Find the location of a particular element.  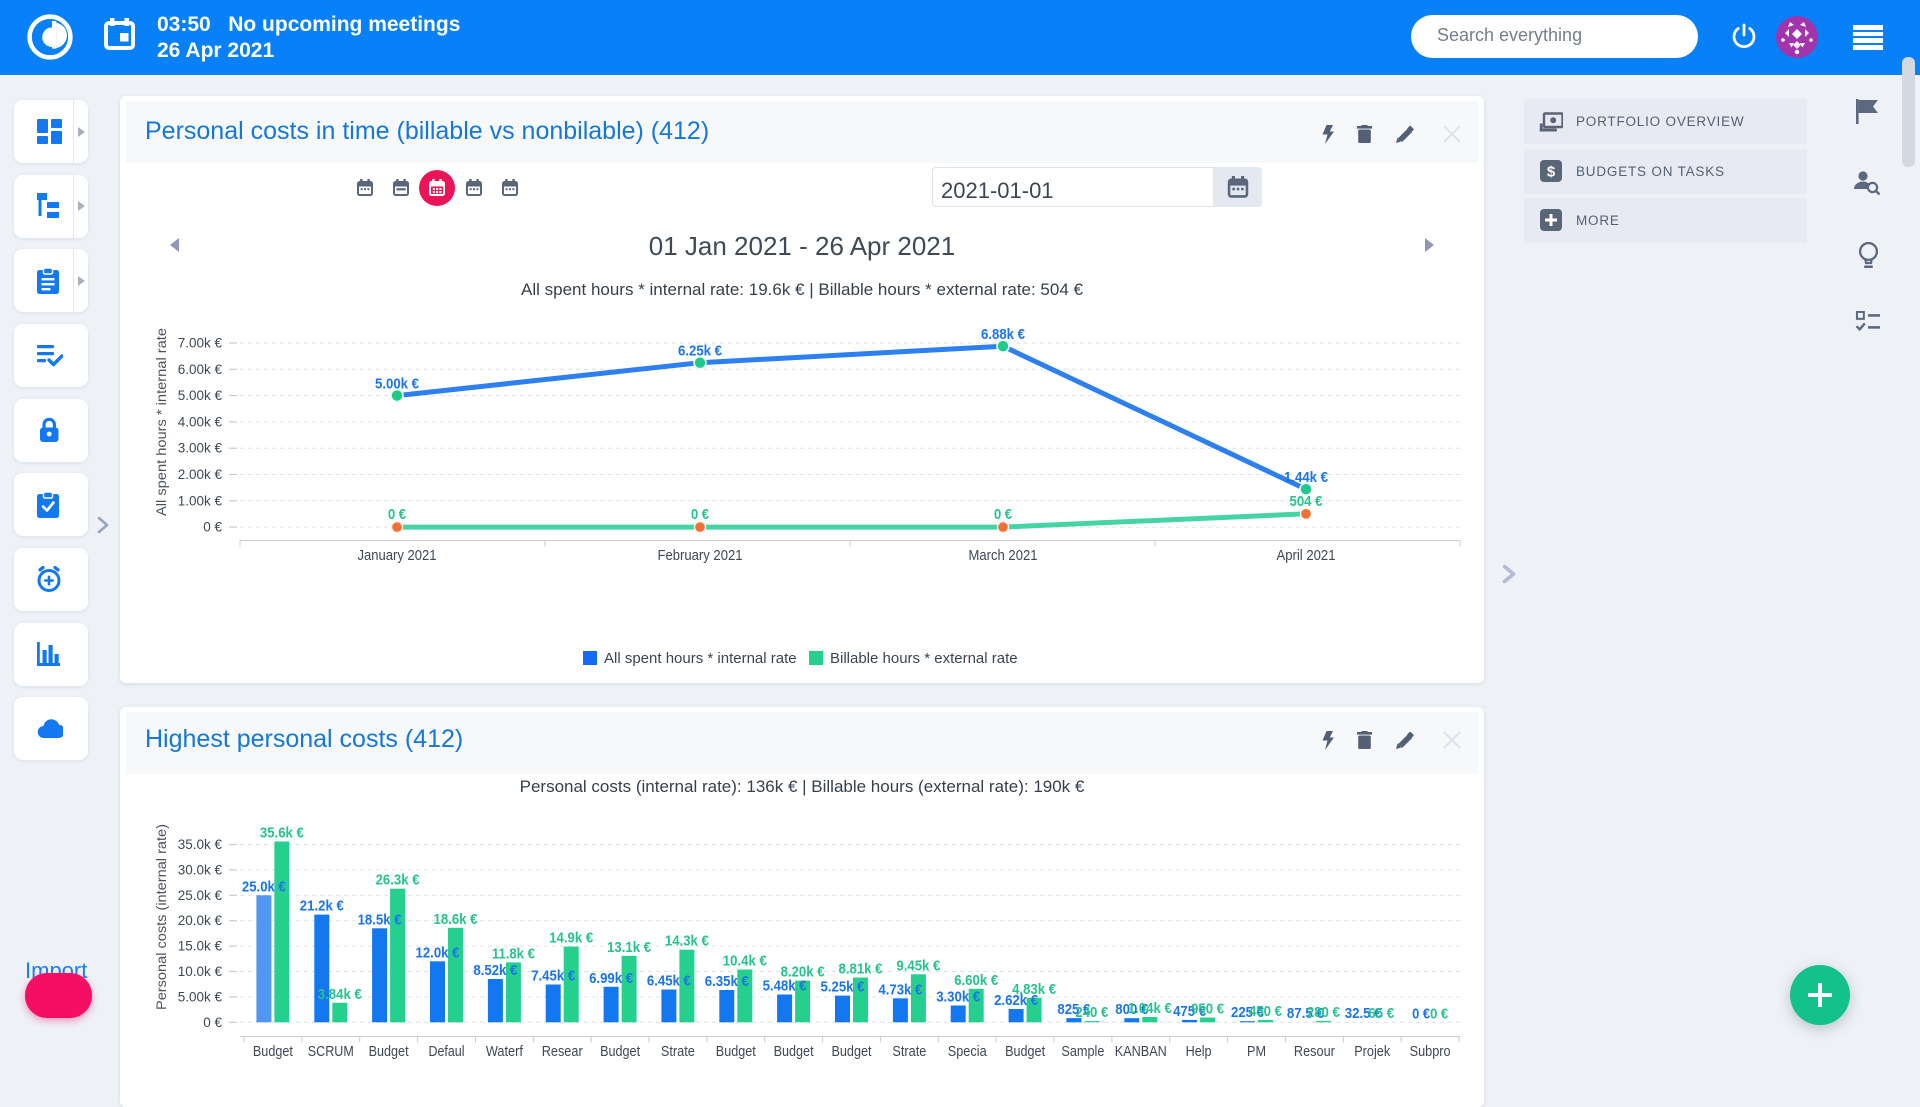

svg-text: 475 € is located at coordinates (1190, 1011).